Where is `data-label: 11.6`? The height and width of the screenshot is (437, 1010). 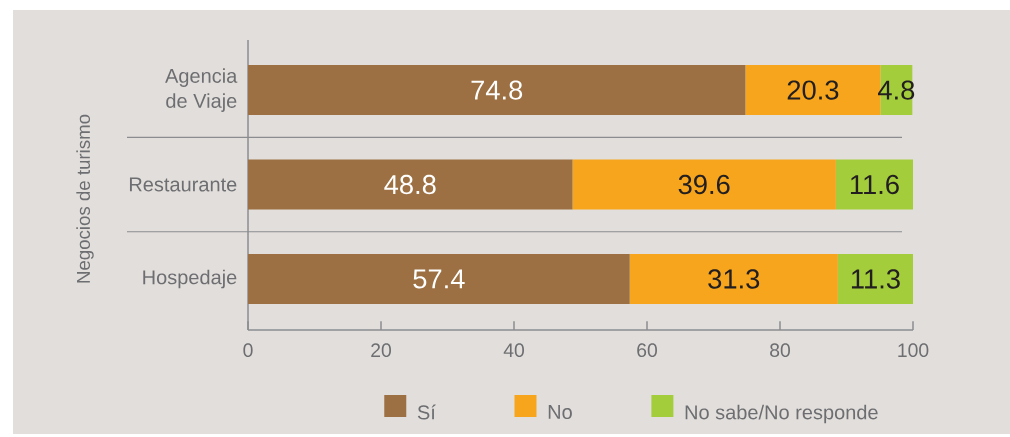 data-label: 11.6 is located at coordinates (874, 184).